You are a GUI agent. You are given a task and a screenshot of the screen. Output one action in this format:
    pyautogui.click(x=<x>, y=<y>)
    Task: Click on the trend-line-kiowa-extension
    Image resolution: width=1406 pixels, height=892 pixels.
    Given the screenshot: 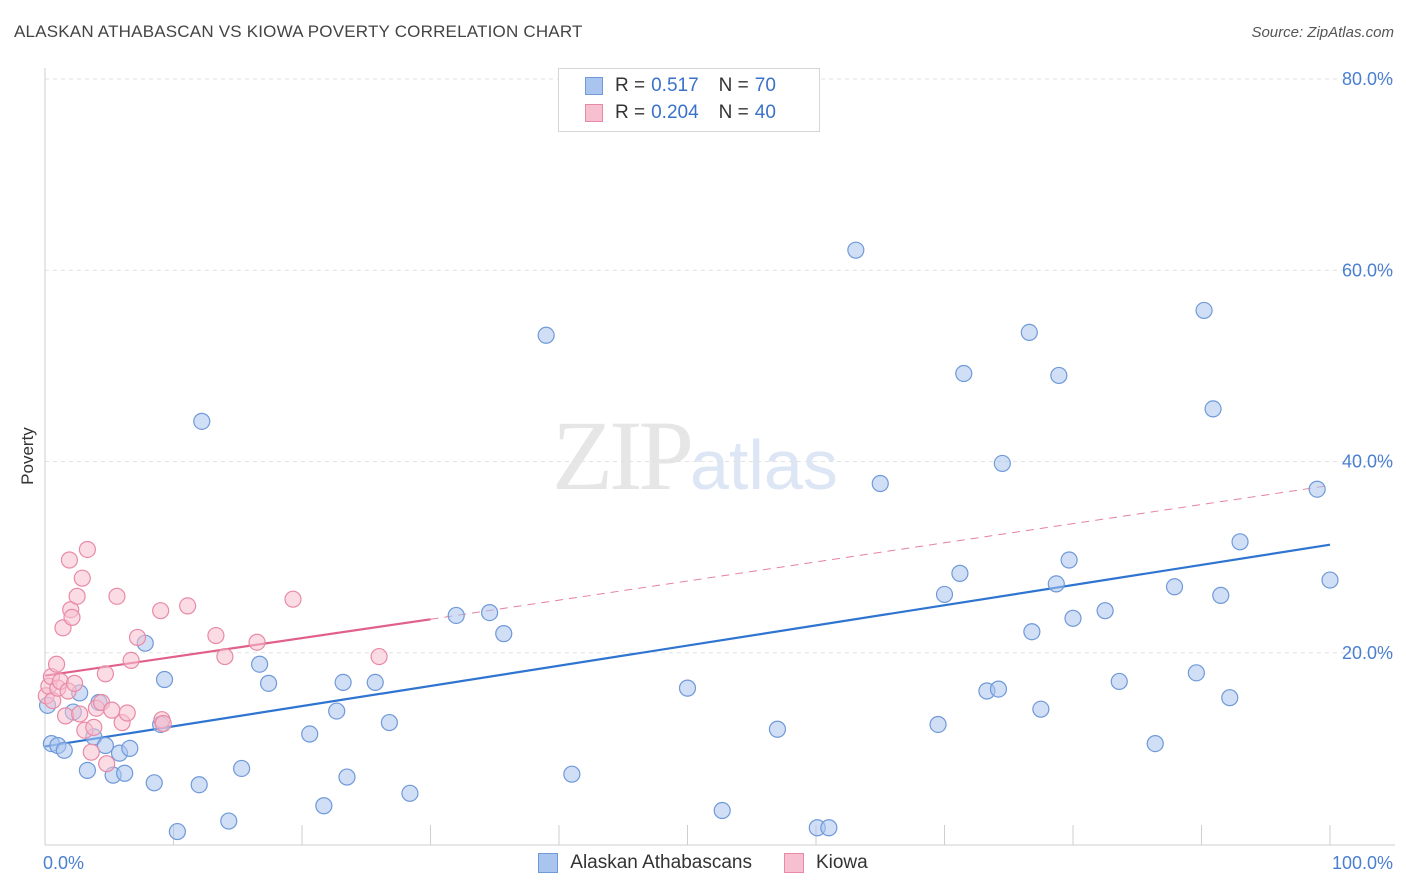 What is the action you would take?
    pyautogui.click(x=880, y=552)
    